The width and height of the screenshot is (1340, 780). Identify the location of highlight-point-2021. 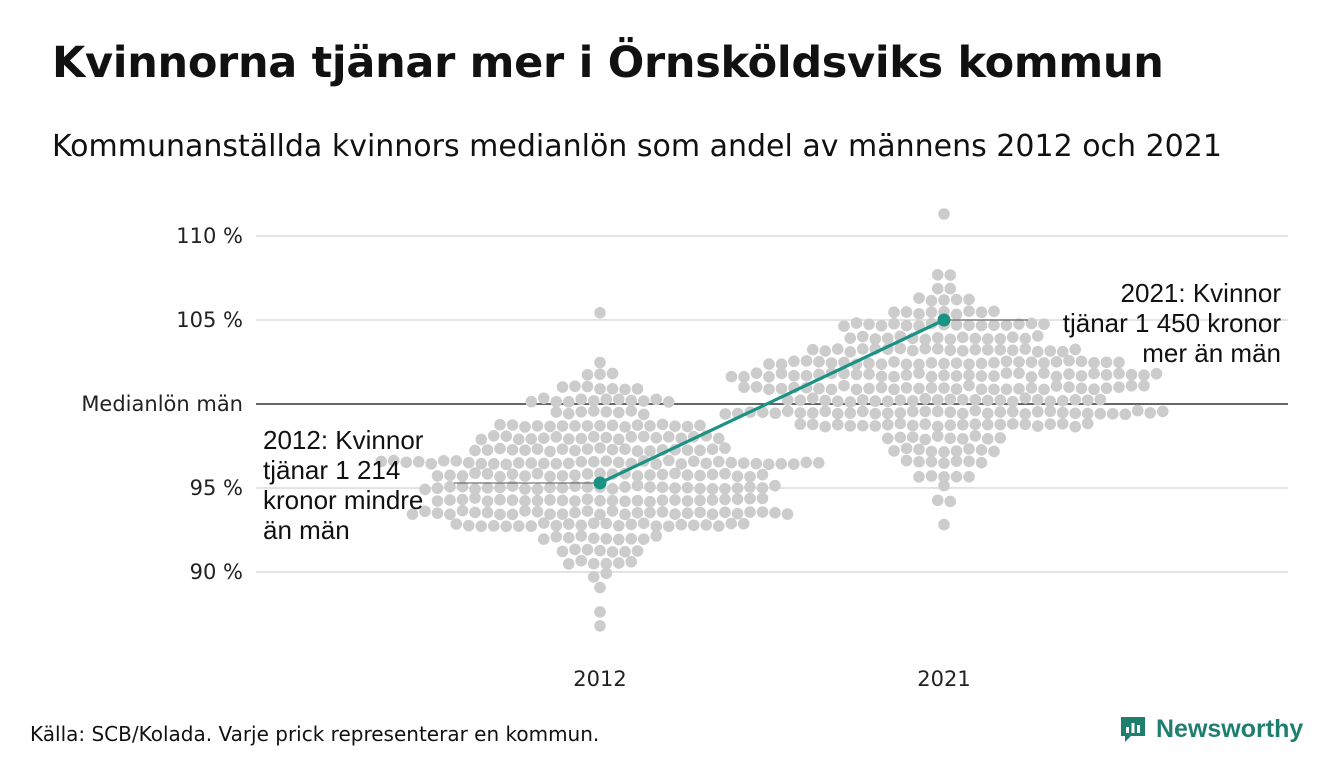
(944, 320).